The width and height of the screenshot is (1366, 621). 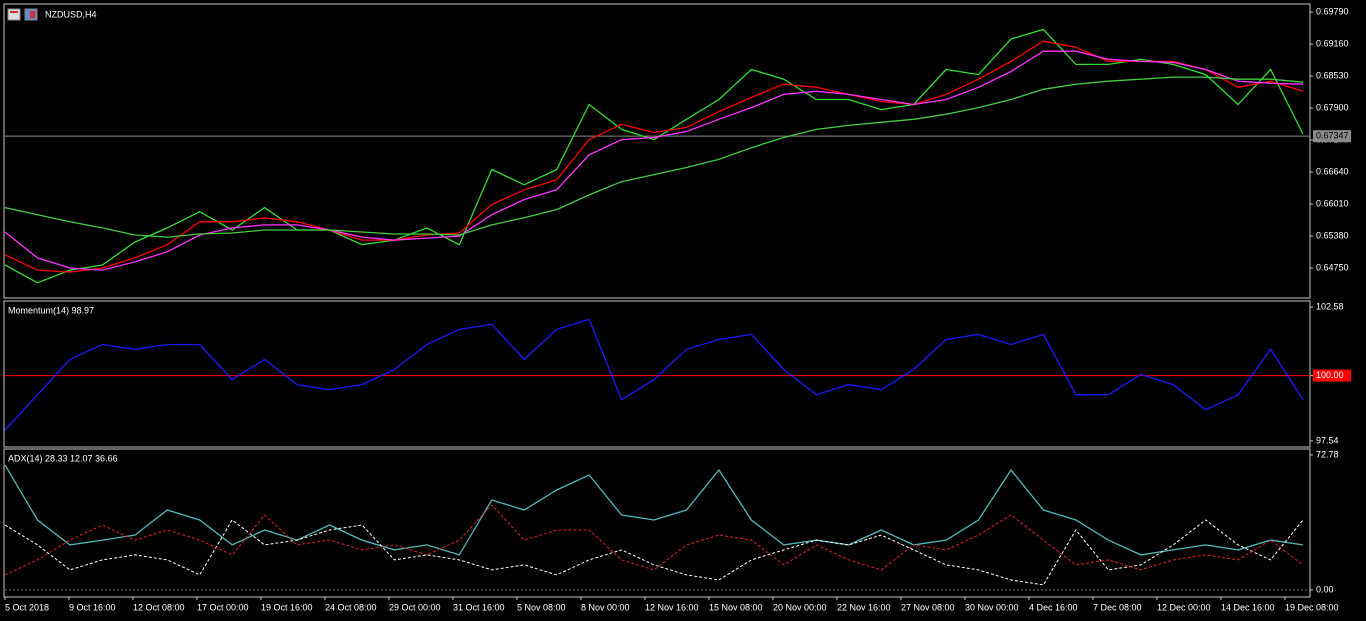 What do you see at coordinates (1332, 267) in the screenshot?
I see `y-tick-label: 0.64750` at bounding box center [1332, 267].